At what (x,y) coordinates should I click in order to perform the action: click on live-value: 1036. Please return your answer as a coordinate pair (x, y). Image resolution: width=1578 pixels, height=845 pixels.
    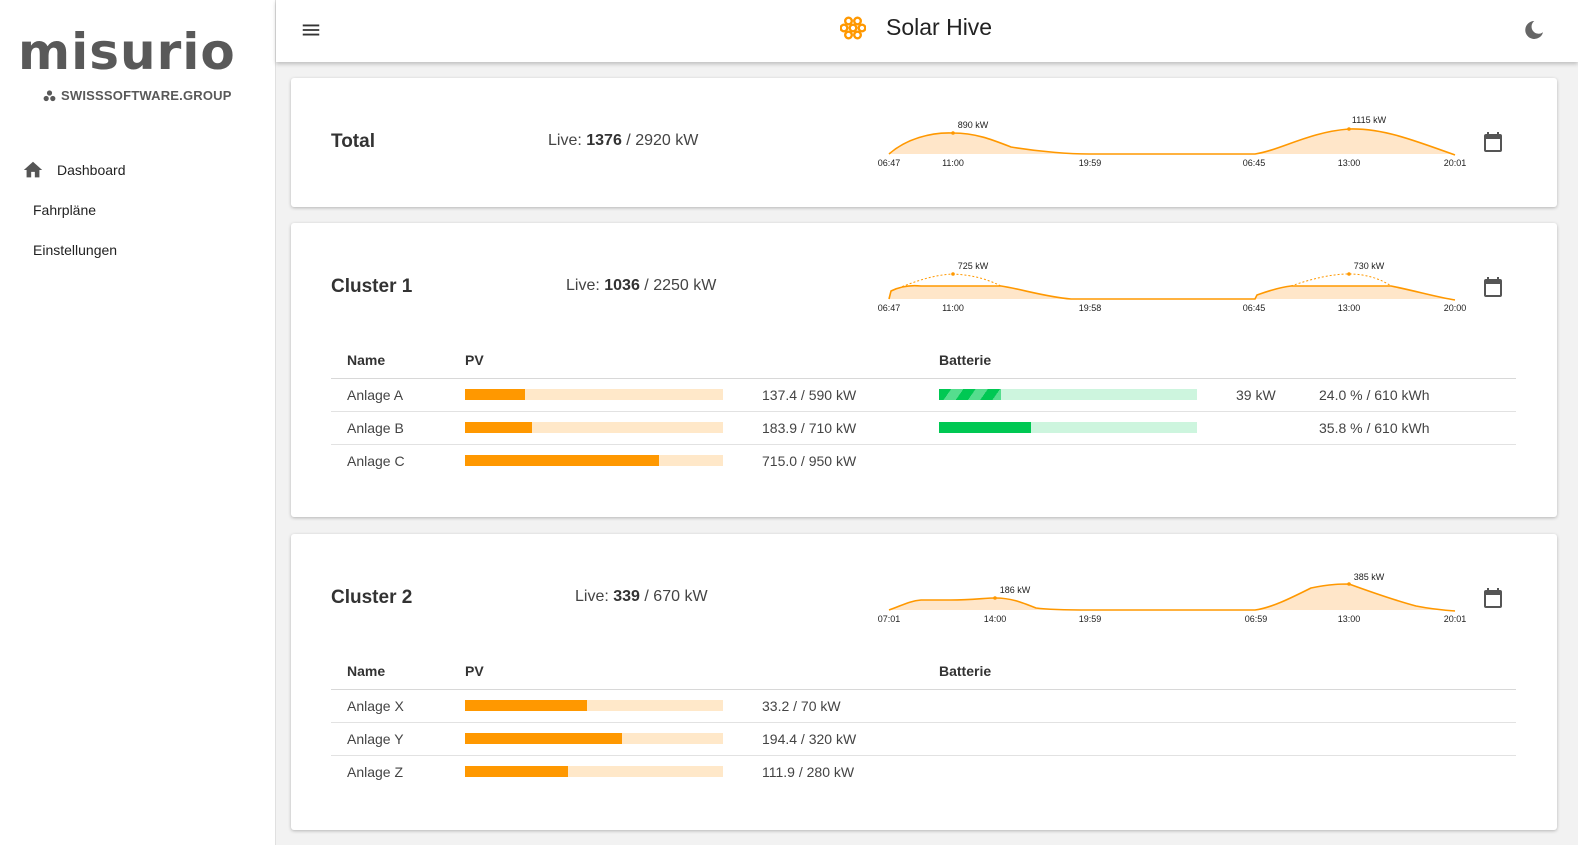
    Looking at the image, I should click on (622, 285).